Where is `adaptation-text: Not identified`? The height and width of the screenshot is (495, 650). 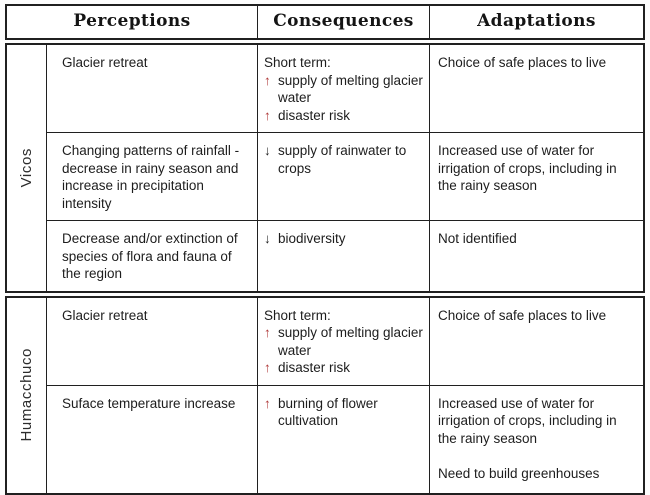 adaptation-text: Not identified is located at coordinates (477, 238).